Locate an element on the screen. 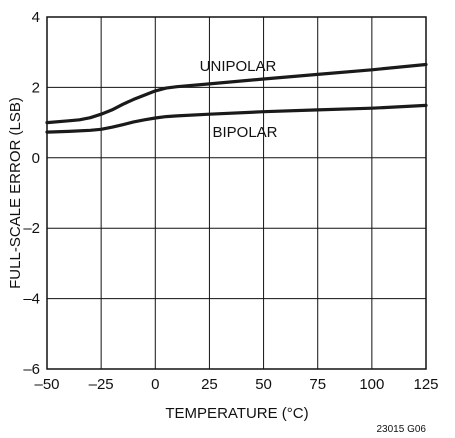 The image size is (455, 438). y-tick-label: –4 is located at coordinates (31, 299).